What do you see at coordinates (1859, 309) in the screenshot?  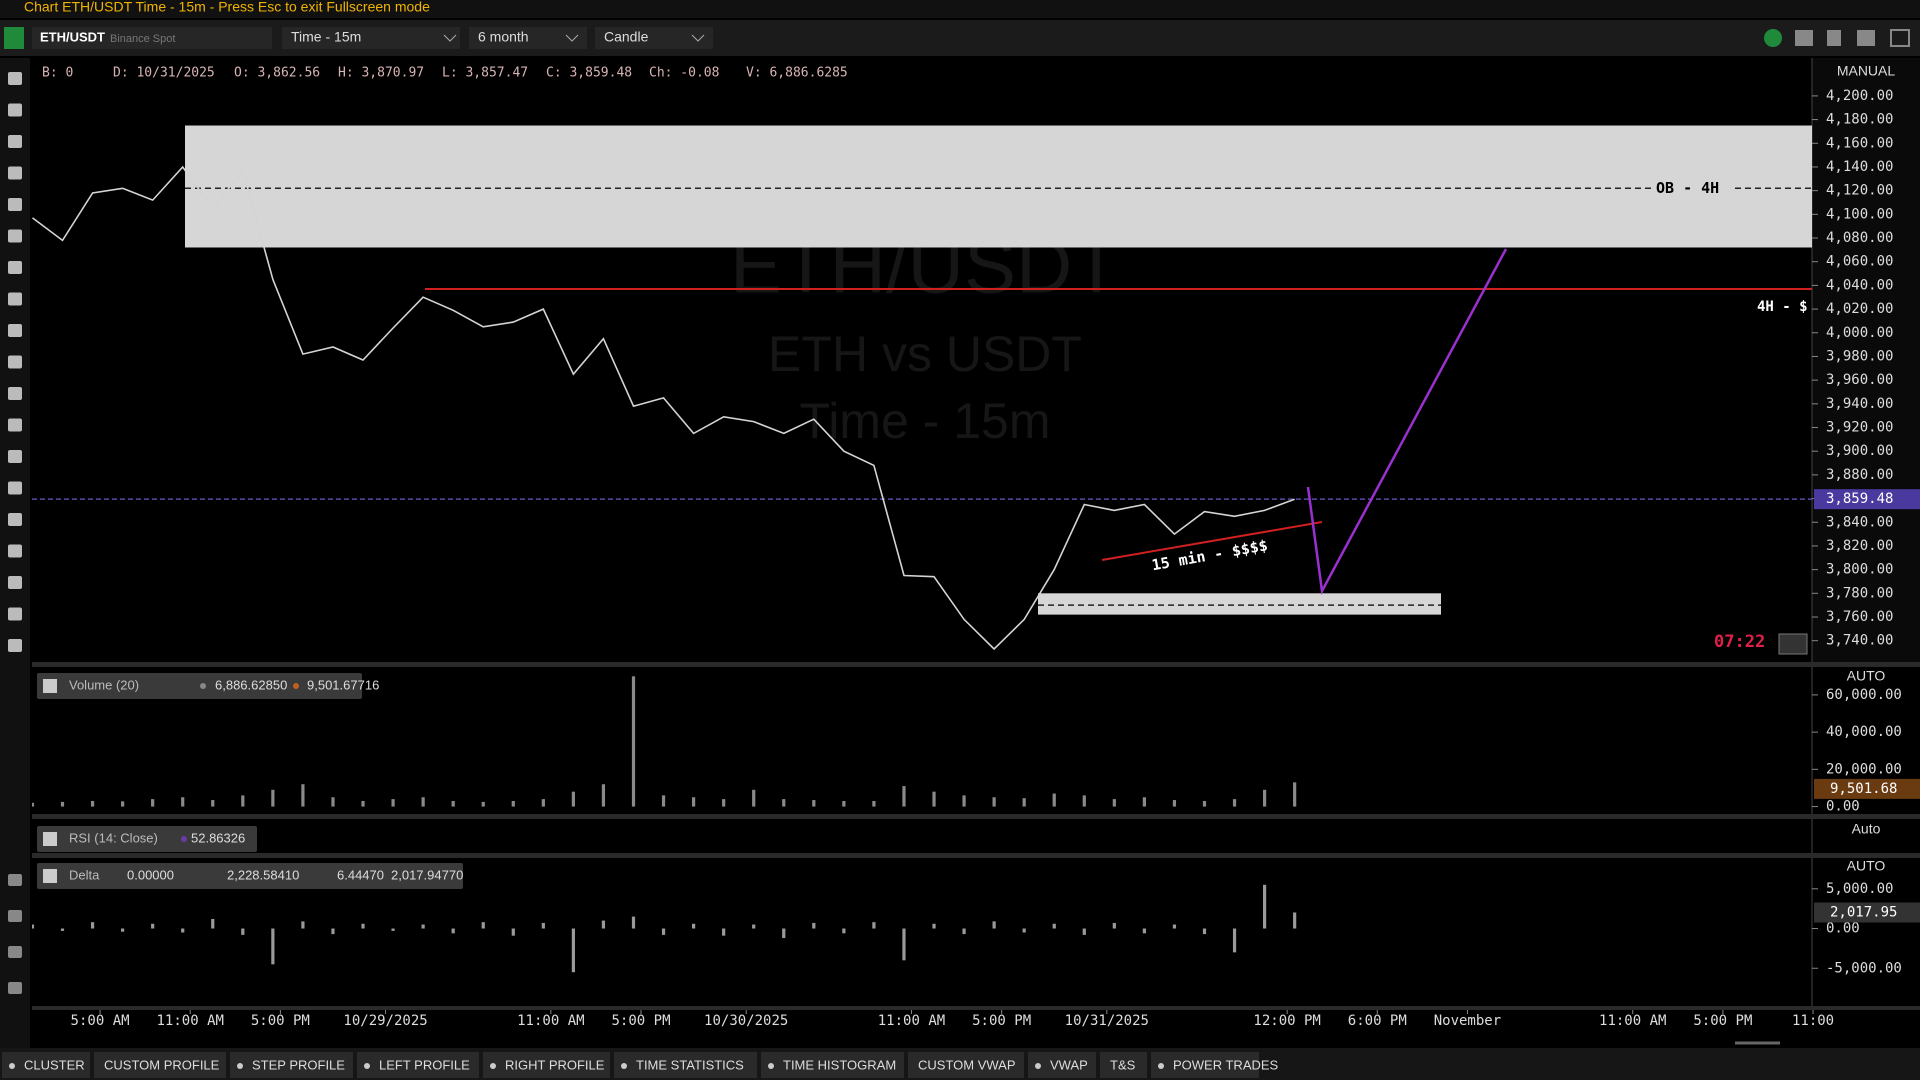 I see `y-tick-label: 4,020.00` at bounding box center [1859, 309].